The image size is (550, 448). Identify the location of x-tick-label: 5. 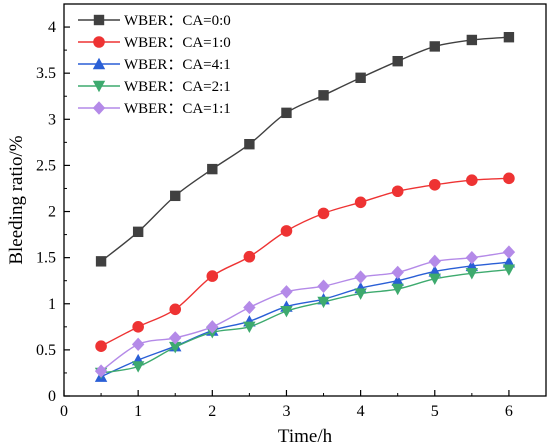
(435, 411).